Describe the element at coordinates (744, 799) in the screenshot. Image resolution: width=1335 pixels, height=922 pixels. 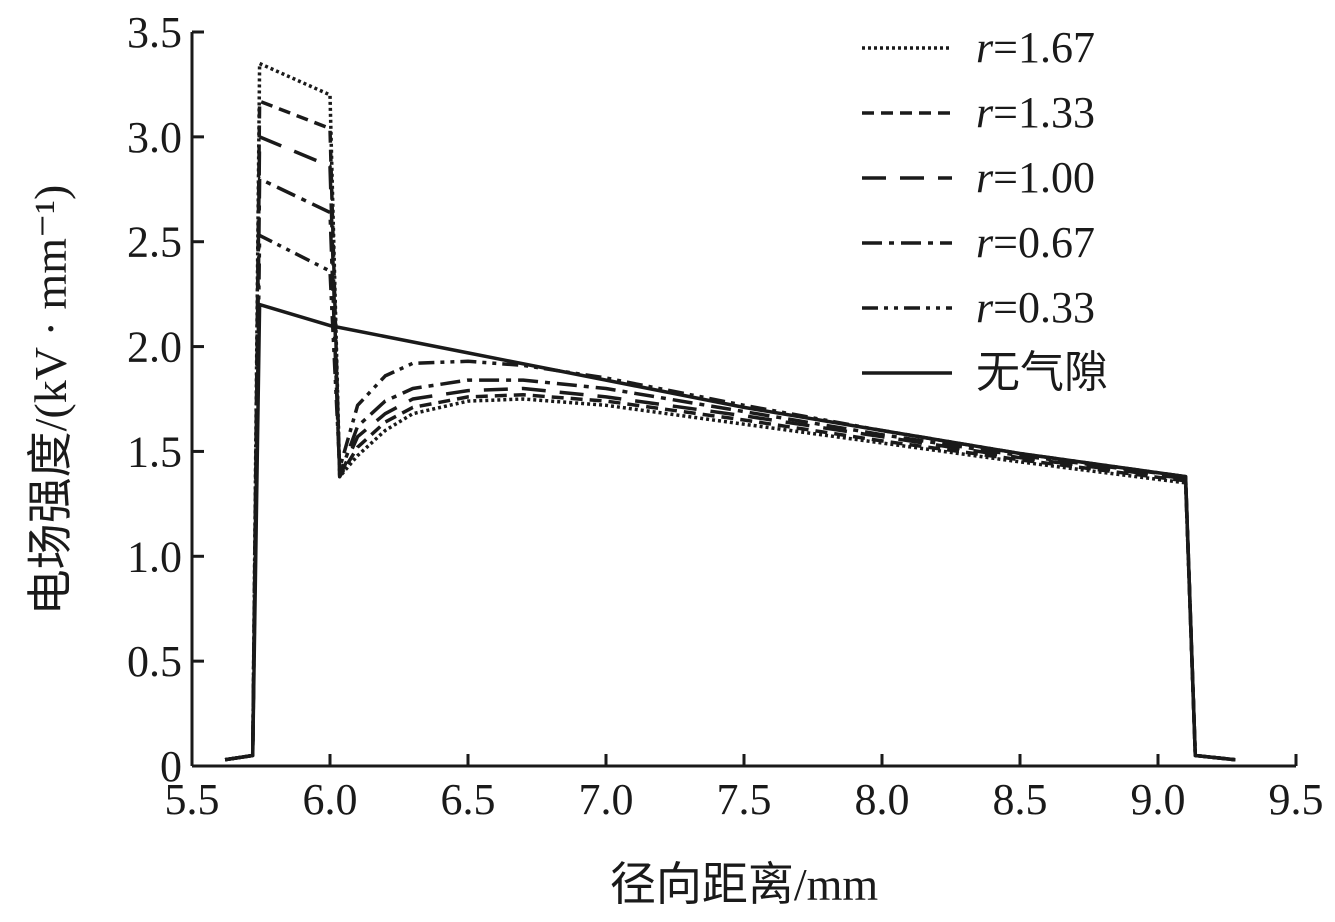
I see `x-tick-label: 7.5` at that location.